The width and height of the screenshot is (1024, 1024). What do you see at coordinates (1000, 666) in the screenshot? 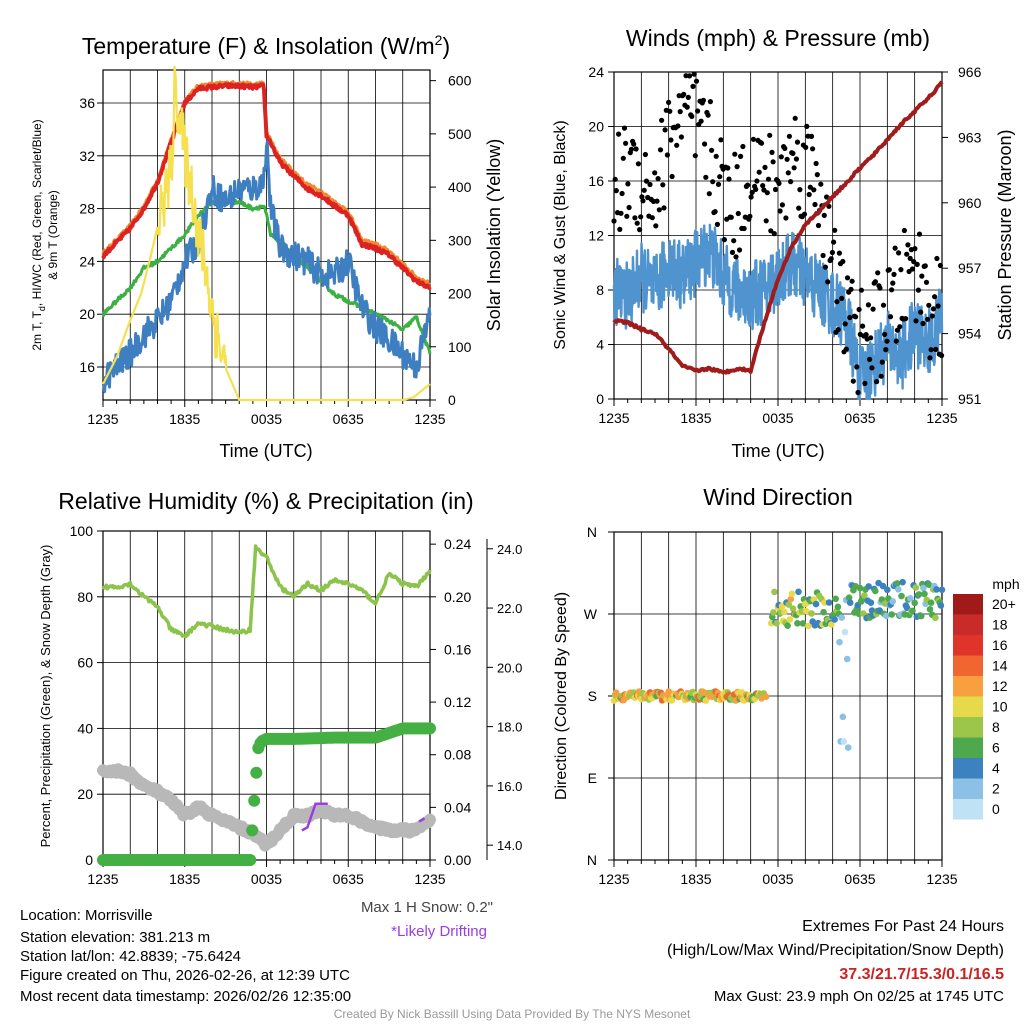
I see `panel4-legend-label: 14` at bounding box center [1000, 666].